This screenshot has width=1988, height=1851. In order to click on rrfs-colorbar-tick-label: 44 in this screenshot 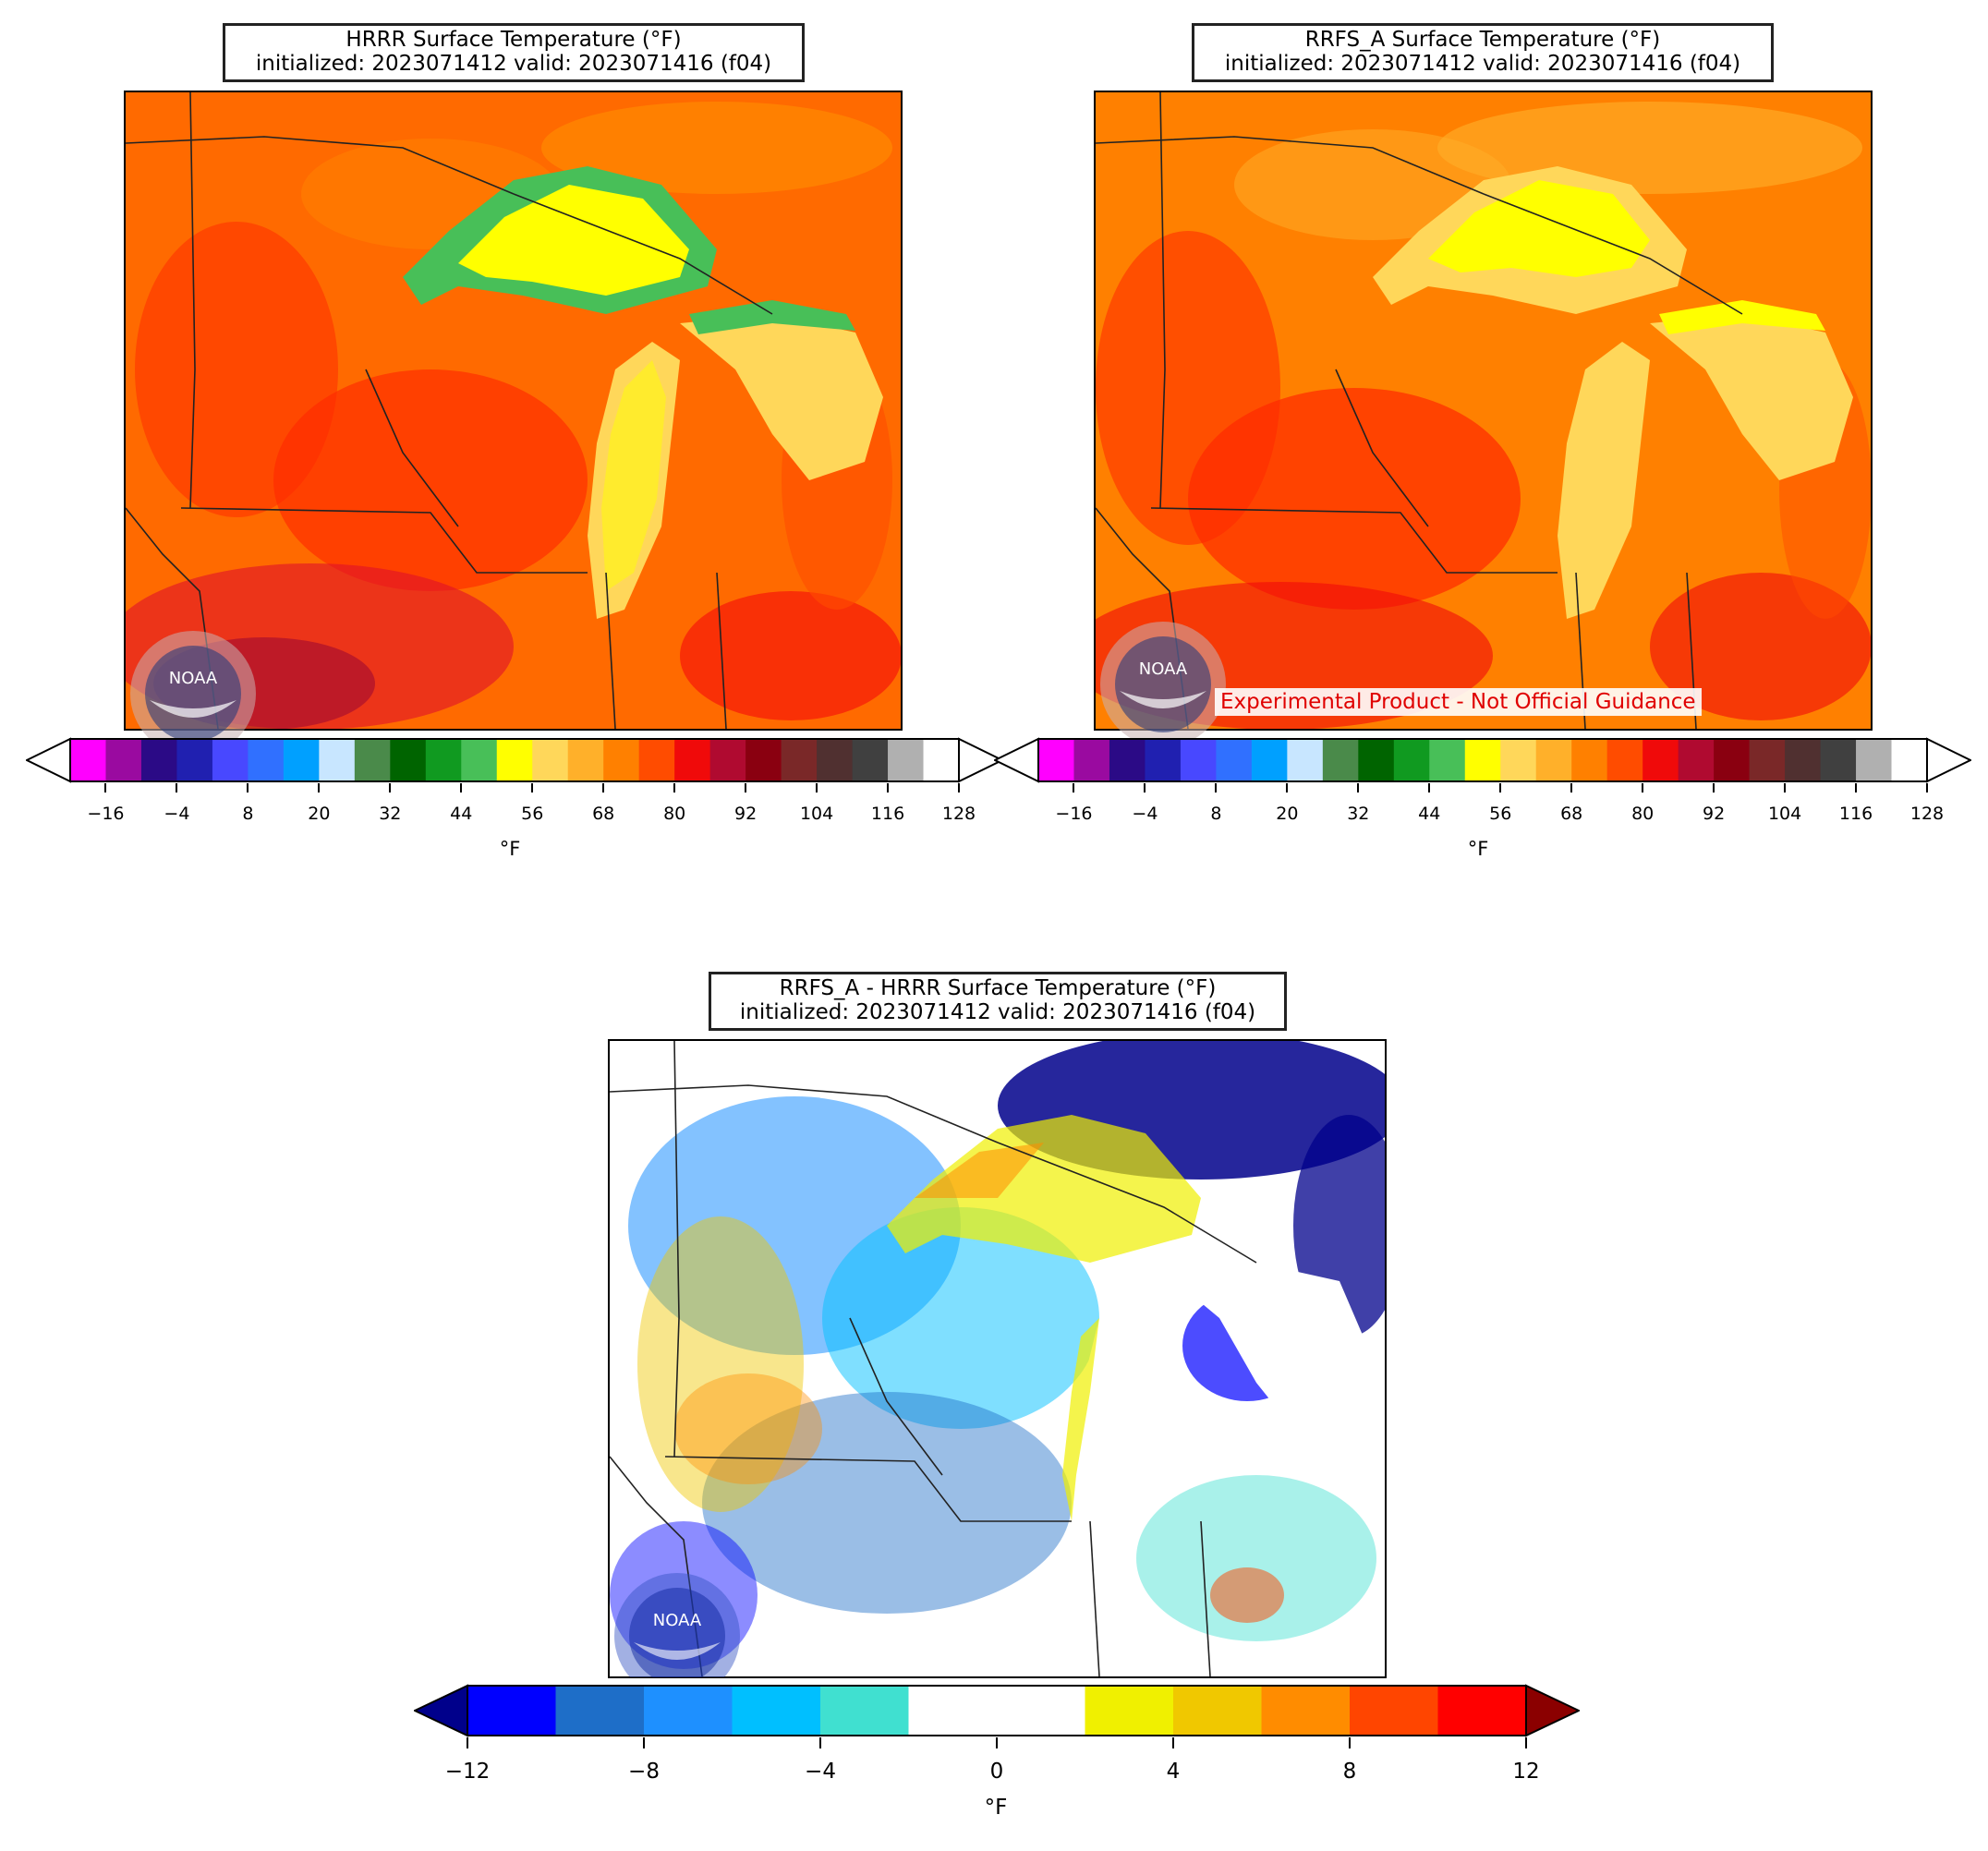, I will do `click(1429, 814)`.